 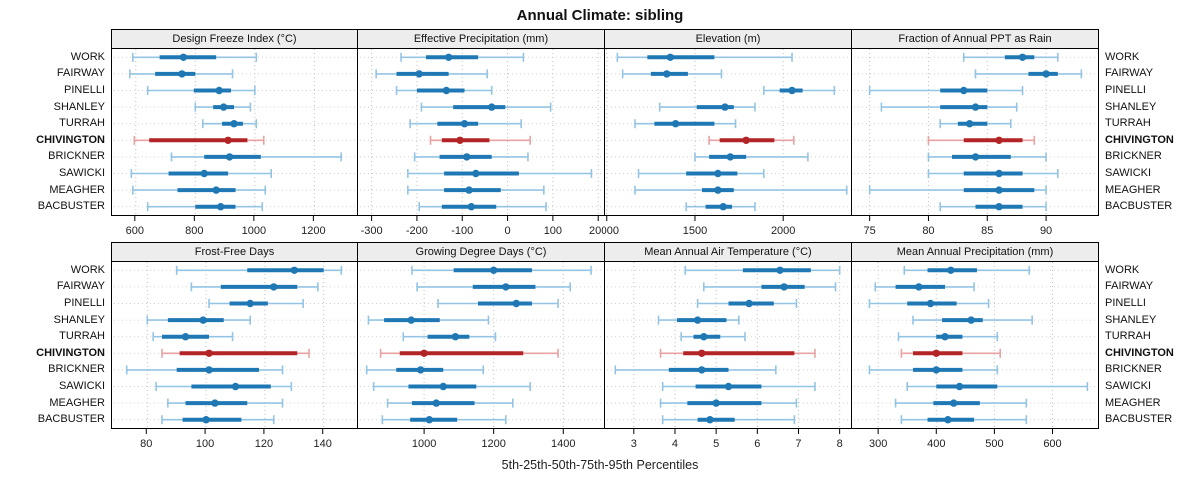 I want to click on axis-tick-label: 90, so click(x=1046, y=231).